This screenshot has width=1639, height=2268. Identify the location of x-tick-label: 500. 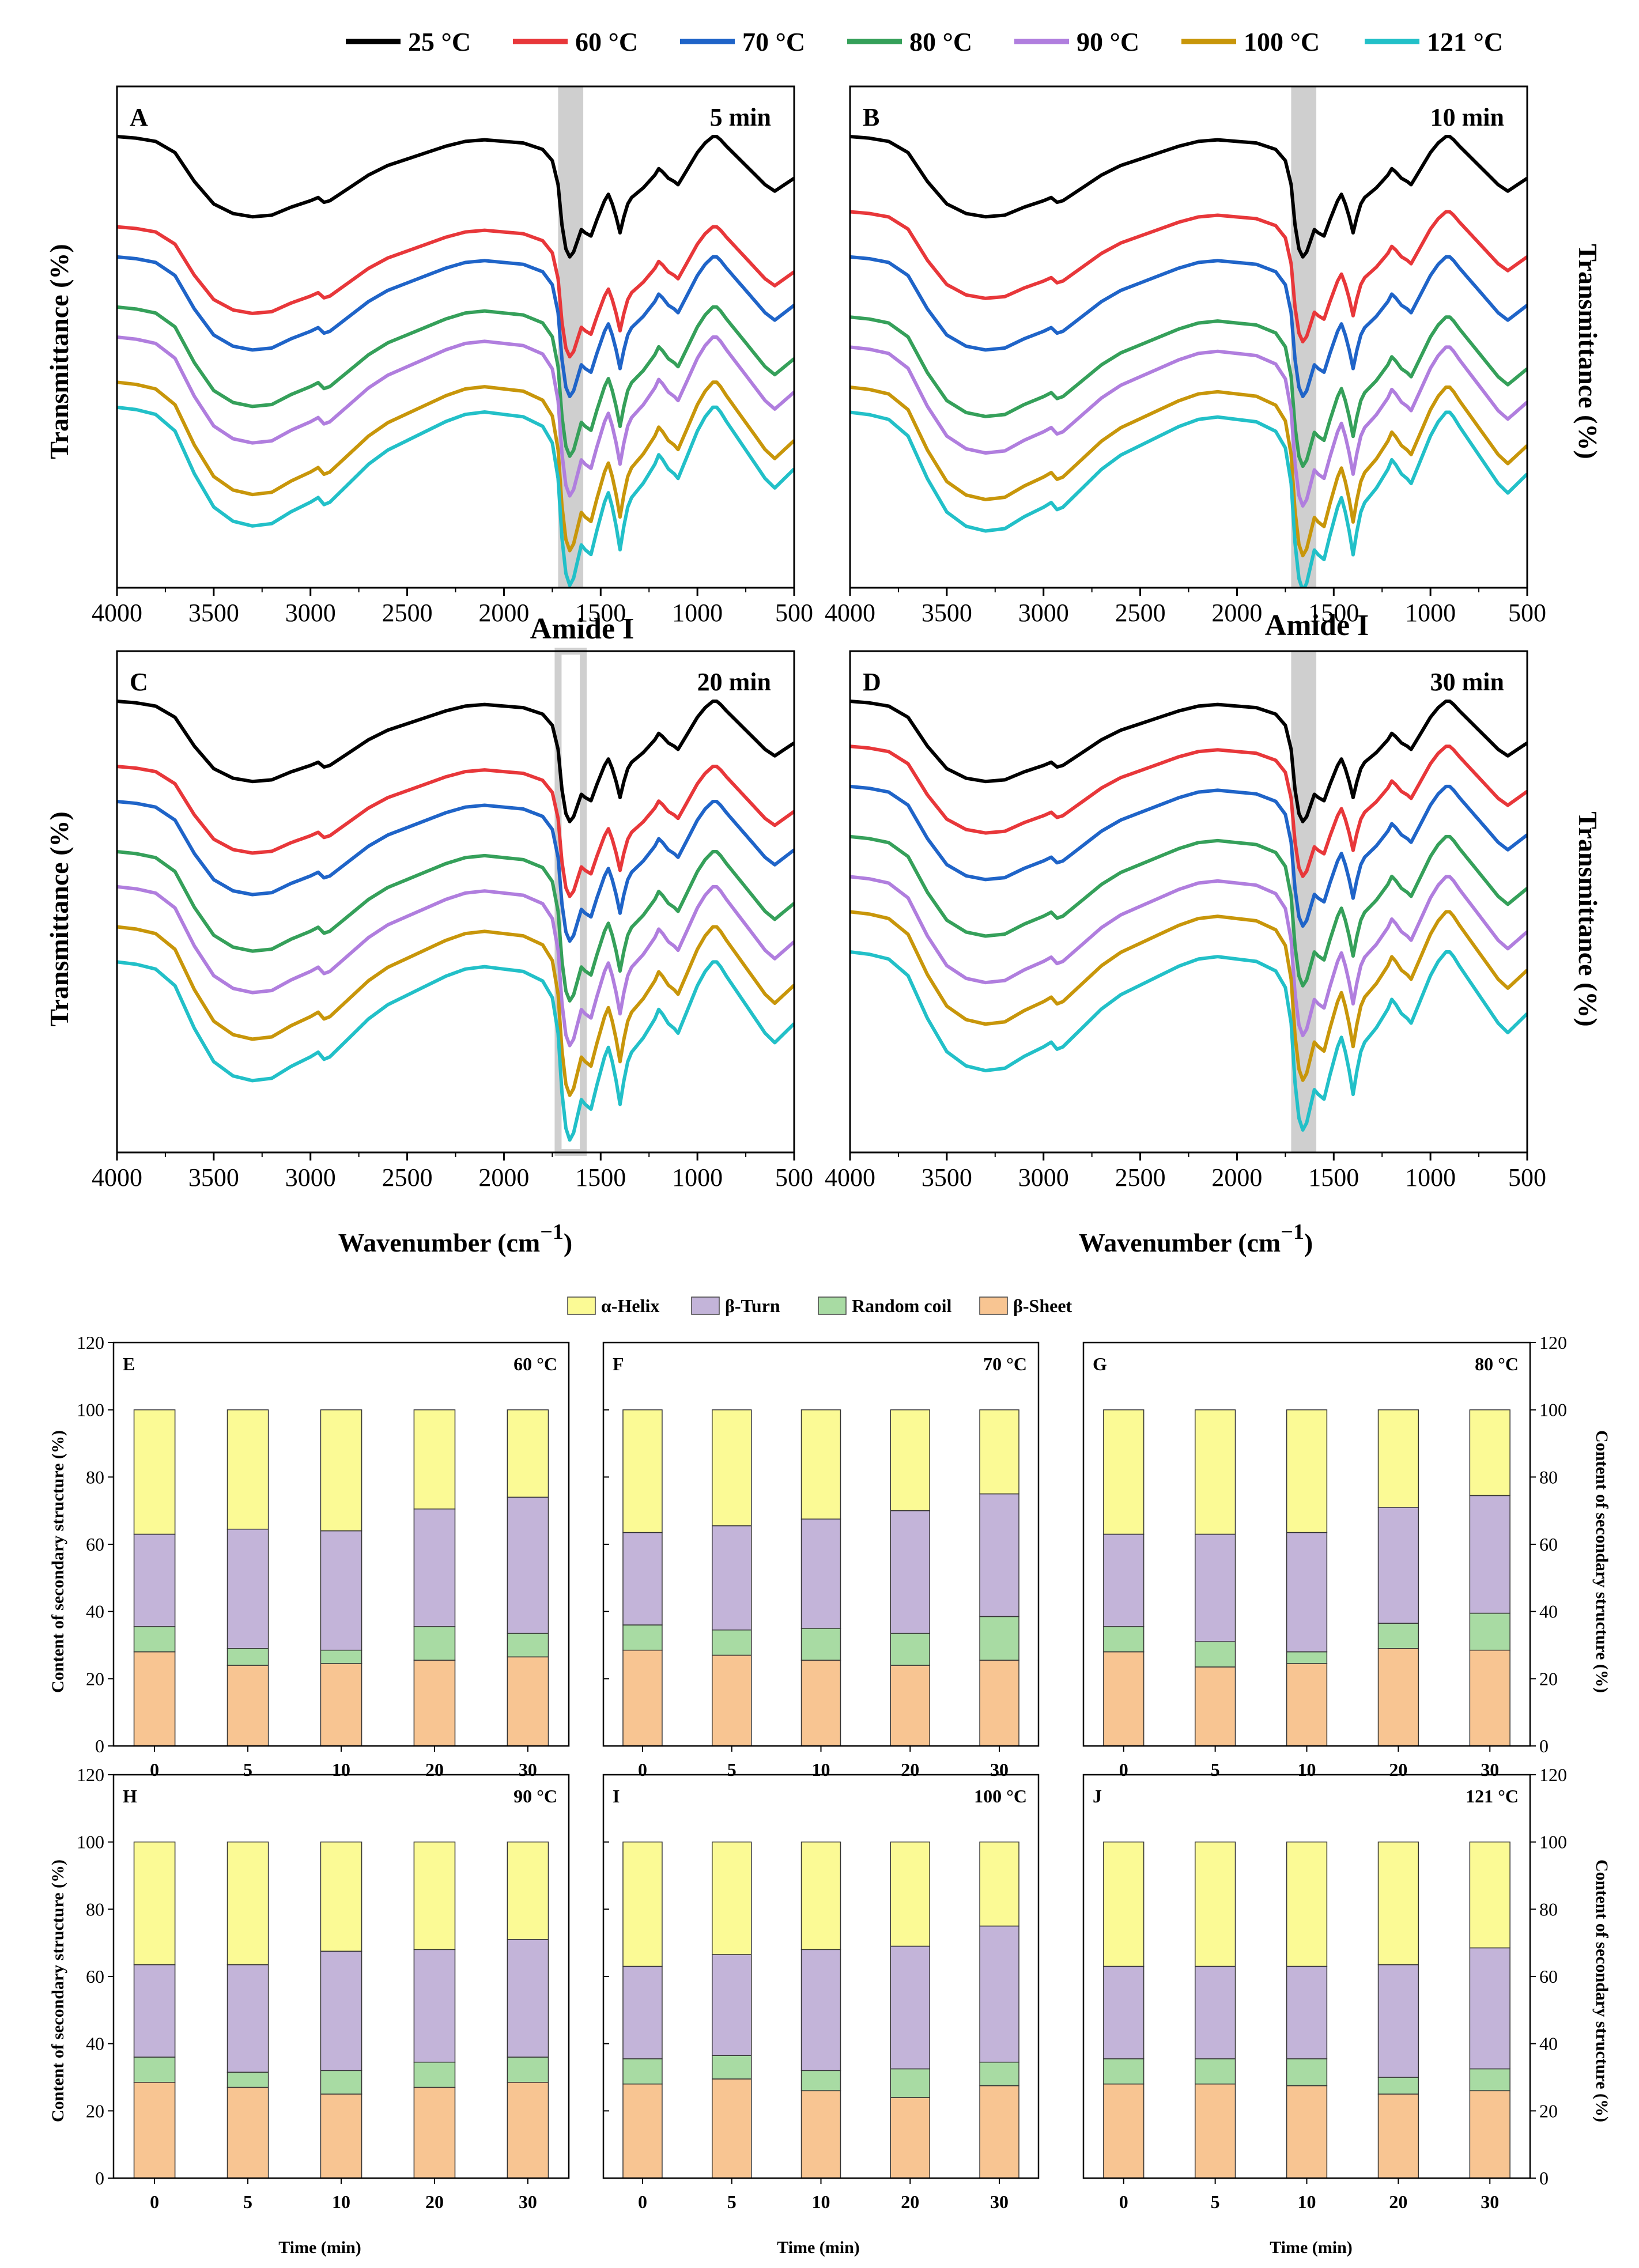
(1527, 1177).